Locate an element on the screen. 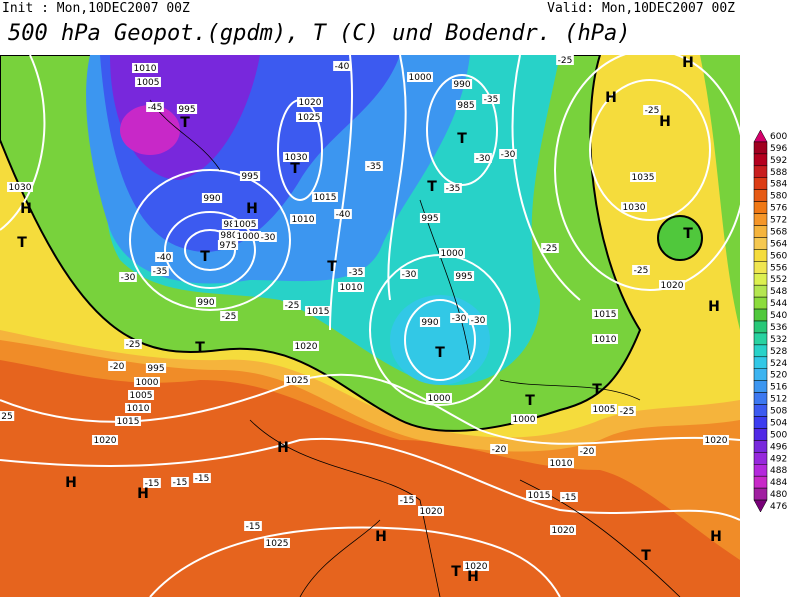 This screenshot has height=597, width=789. colorbar-label: 512 is located at coordinates (778, 400).